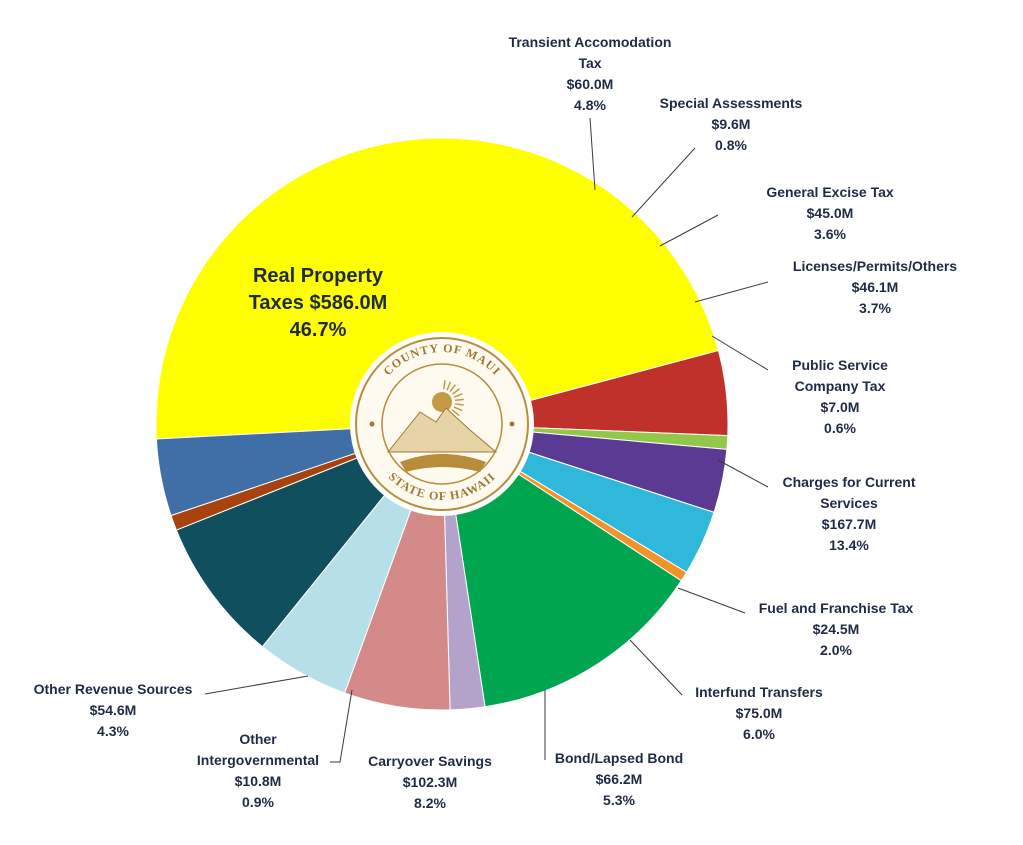 This screenshot has width=1023, height=845. Describe the element at coordinates (592, 154) in the screenshot. I see `leader-transient-accomodation-tax` at that location.